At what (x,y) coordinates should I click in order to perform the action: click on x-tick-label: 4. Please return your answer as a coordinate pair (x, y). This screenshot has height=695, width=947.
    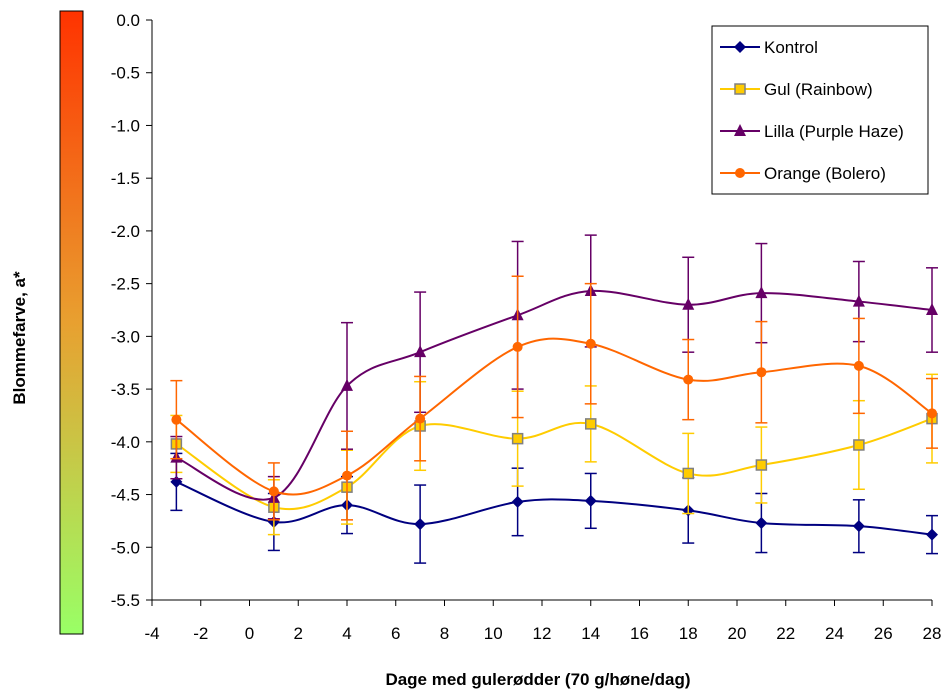
    Looking at the image, I should click on (346, 633).